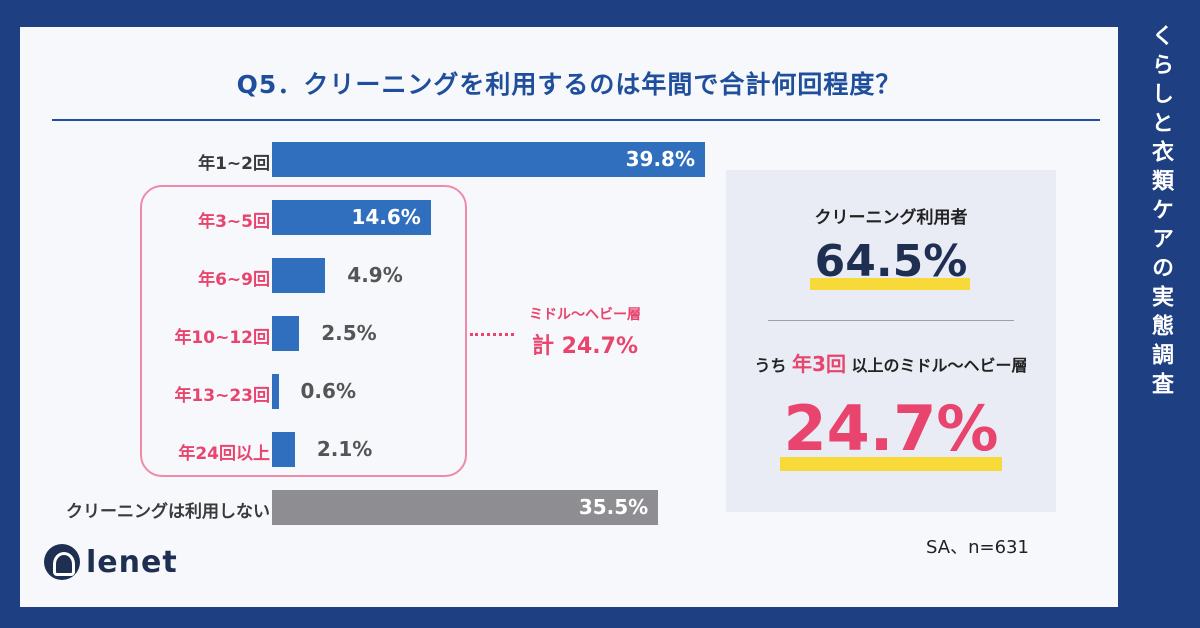  What do you see at coordinates (1160, 212) in the screenshot?
I see `side-title: くらしと衣類ケアの実態調査` at bounding box center [1160, 212].